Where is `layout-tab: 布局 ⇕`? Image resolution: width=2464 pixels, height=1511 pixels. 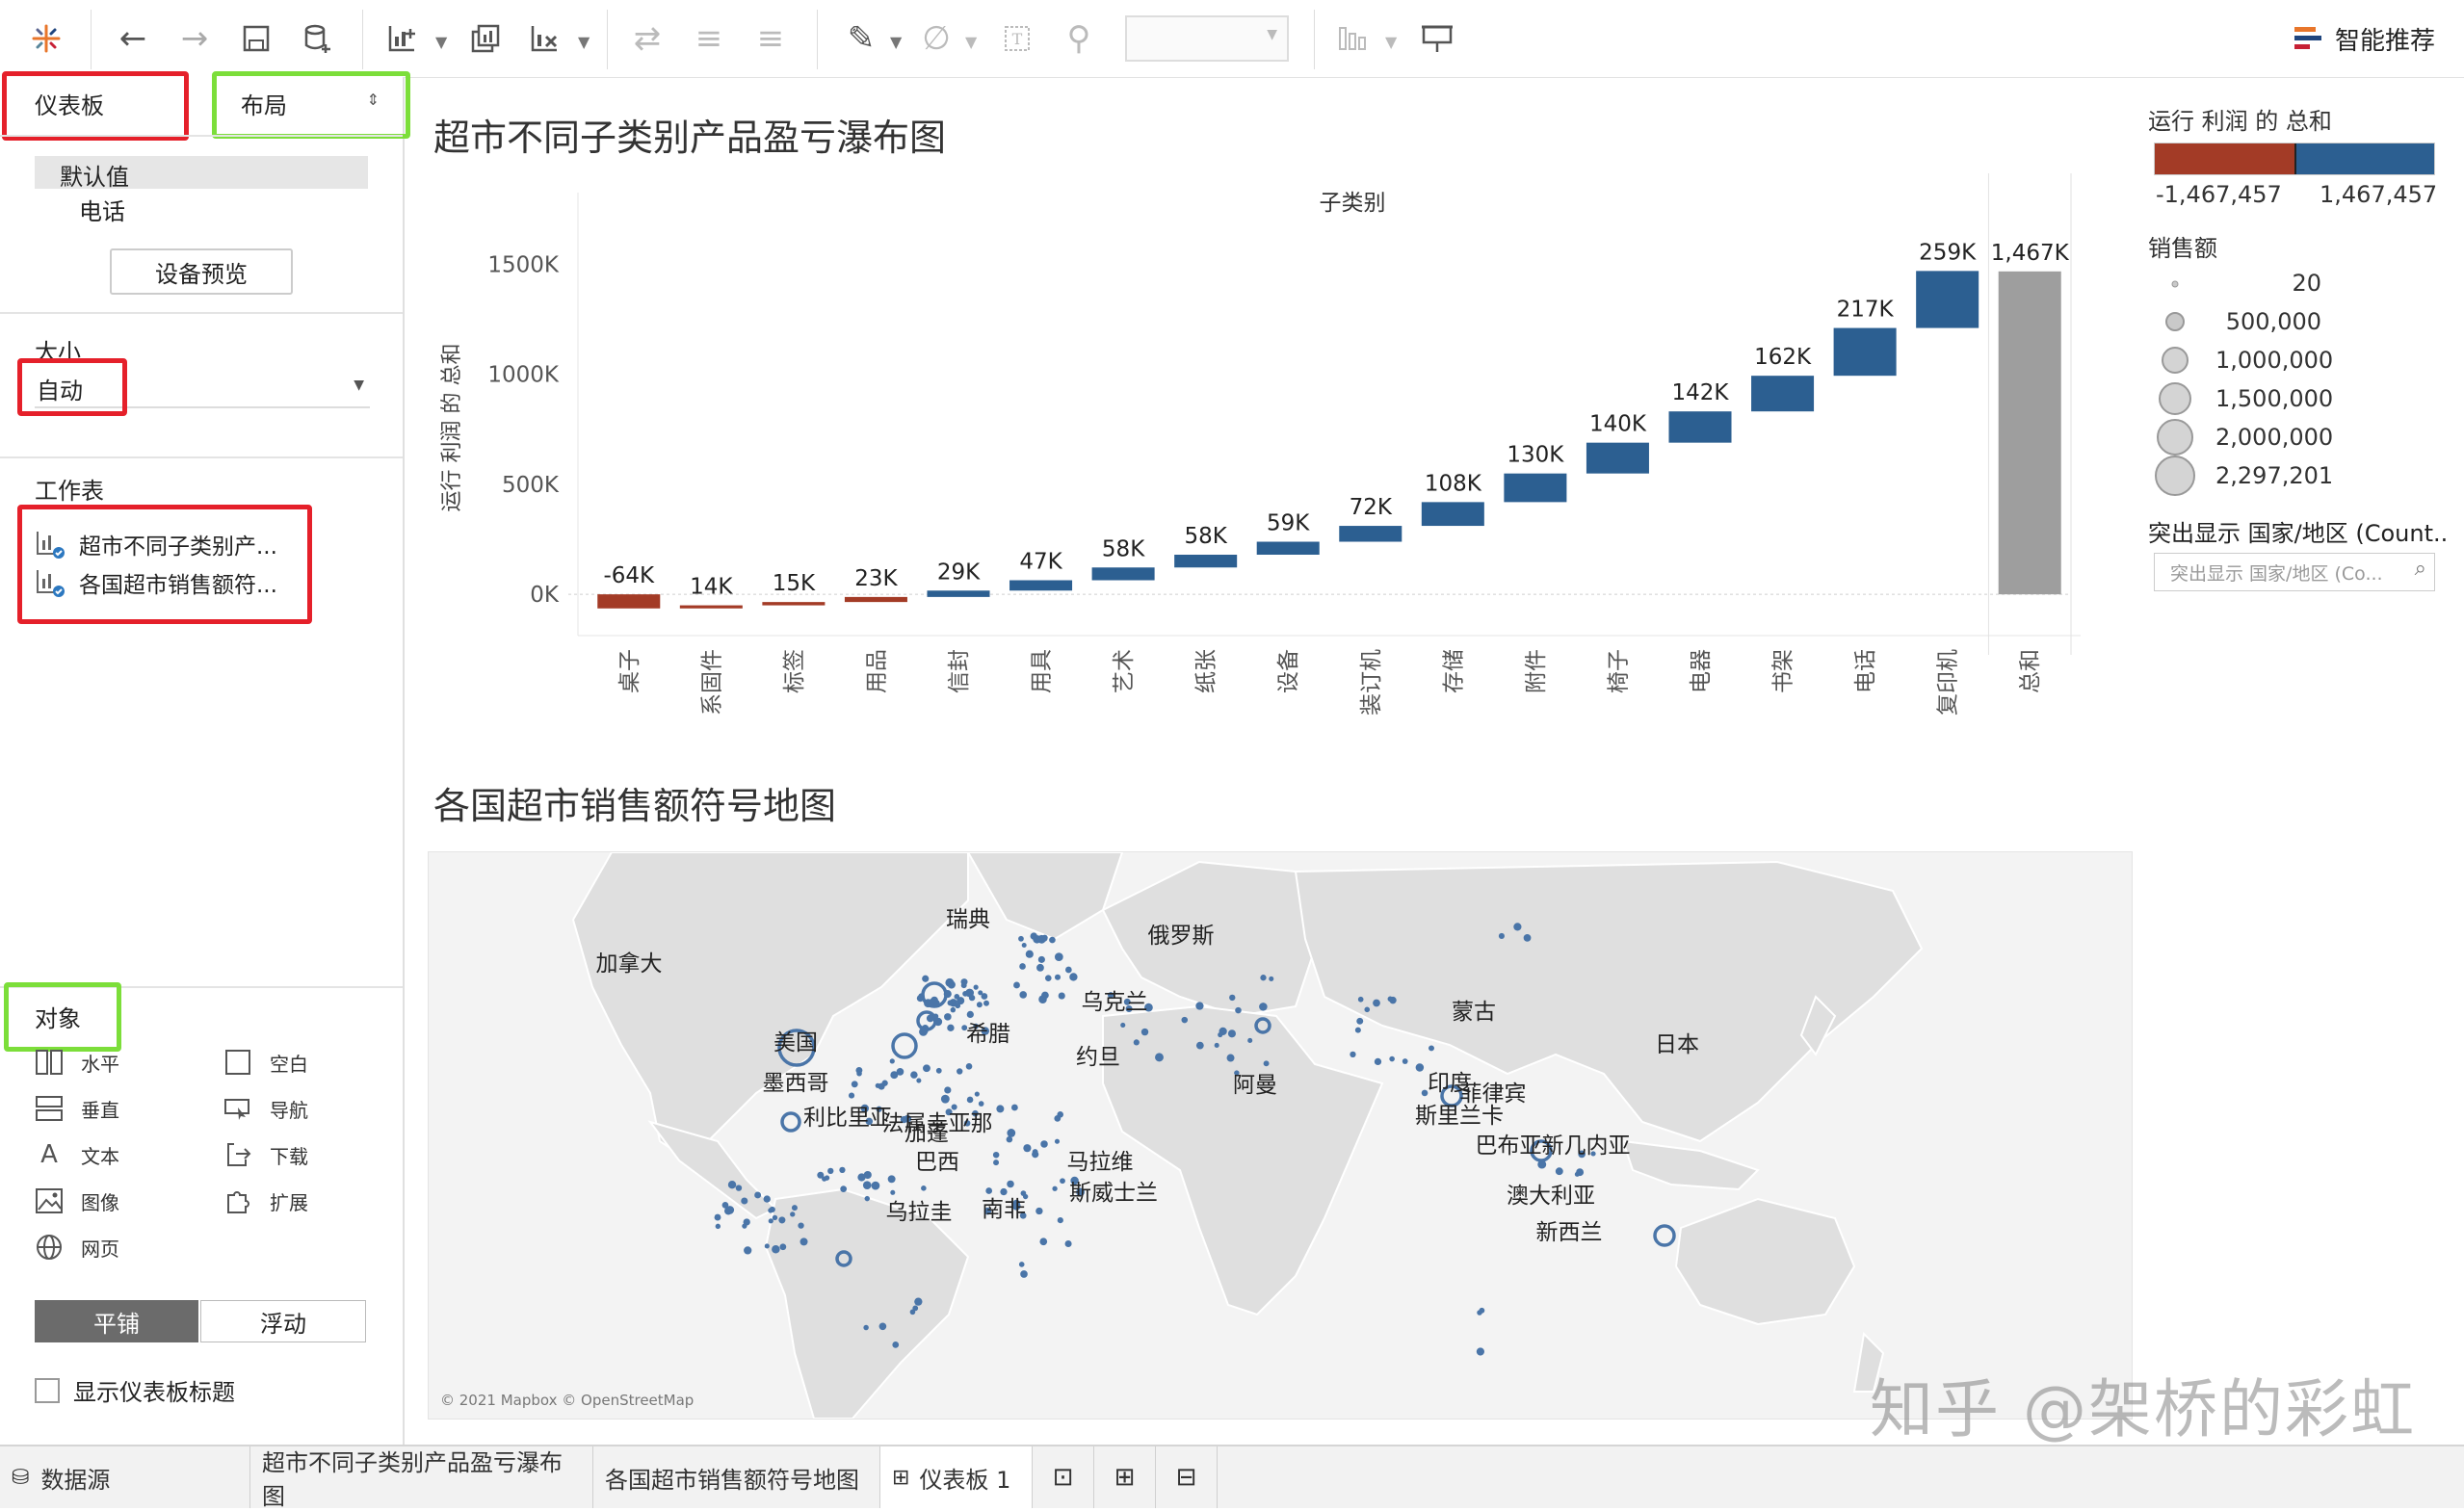
layout-tab: 布局 ⇕ is located at coordinates (309, 103).